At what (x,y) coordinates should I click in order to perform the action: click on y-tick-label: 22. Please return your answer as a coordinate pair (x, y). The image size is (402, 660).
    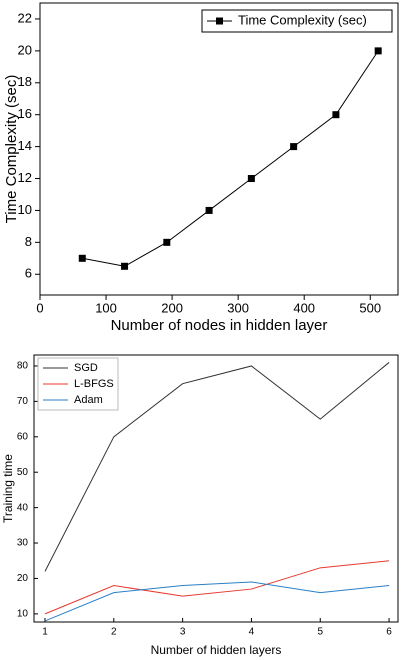
    Looking at the image, I should click on (25, 17).